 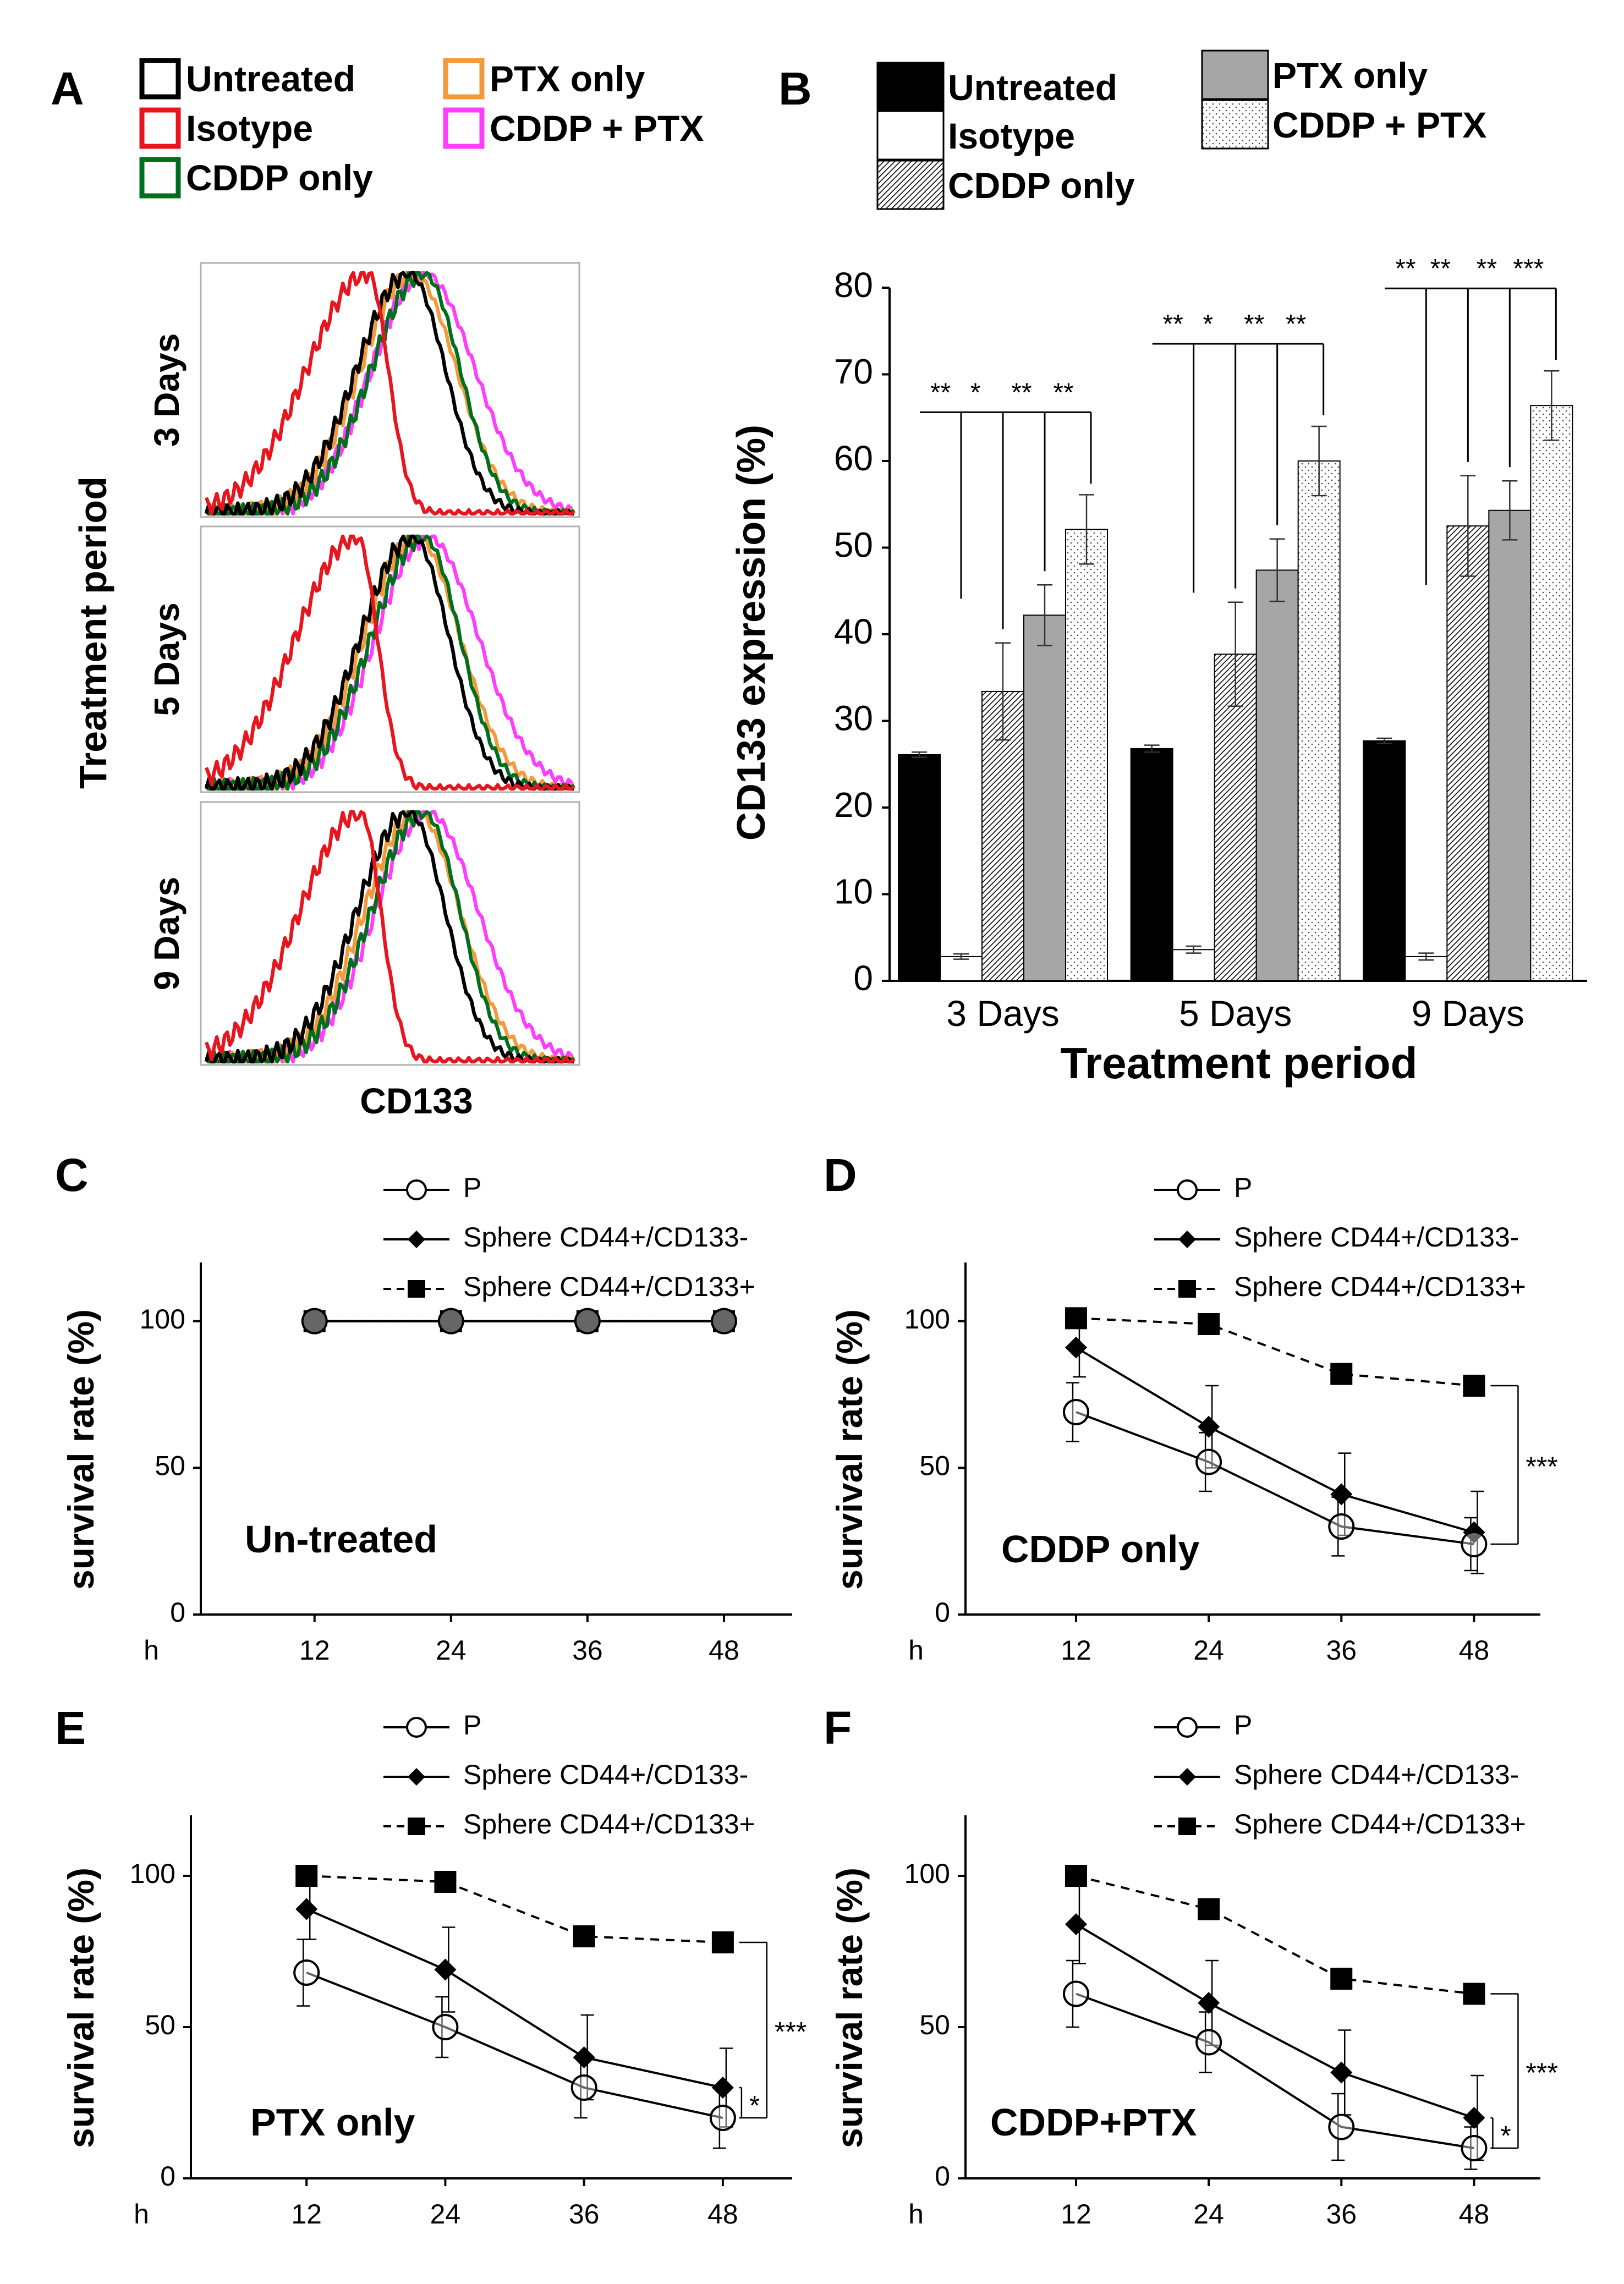 I want to click on significance-label: **, so click(x=1254, y=324).